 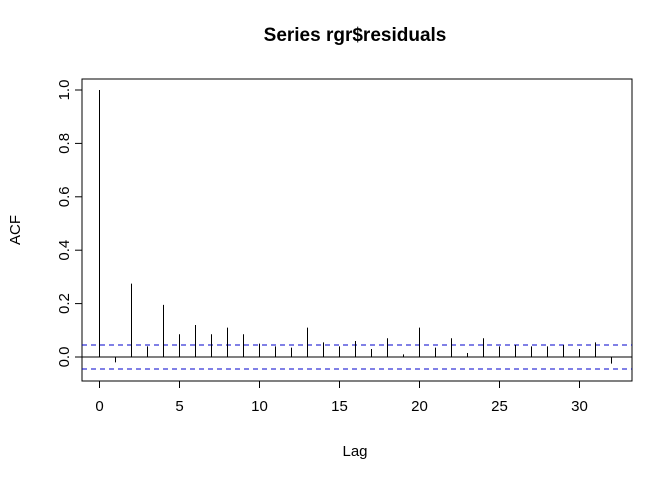 I want to click on y-tick-label-0.8: 0.8, so click(x=64, y=143).